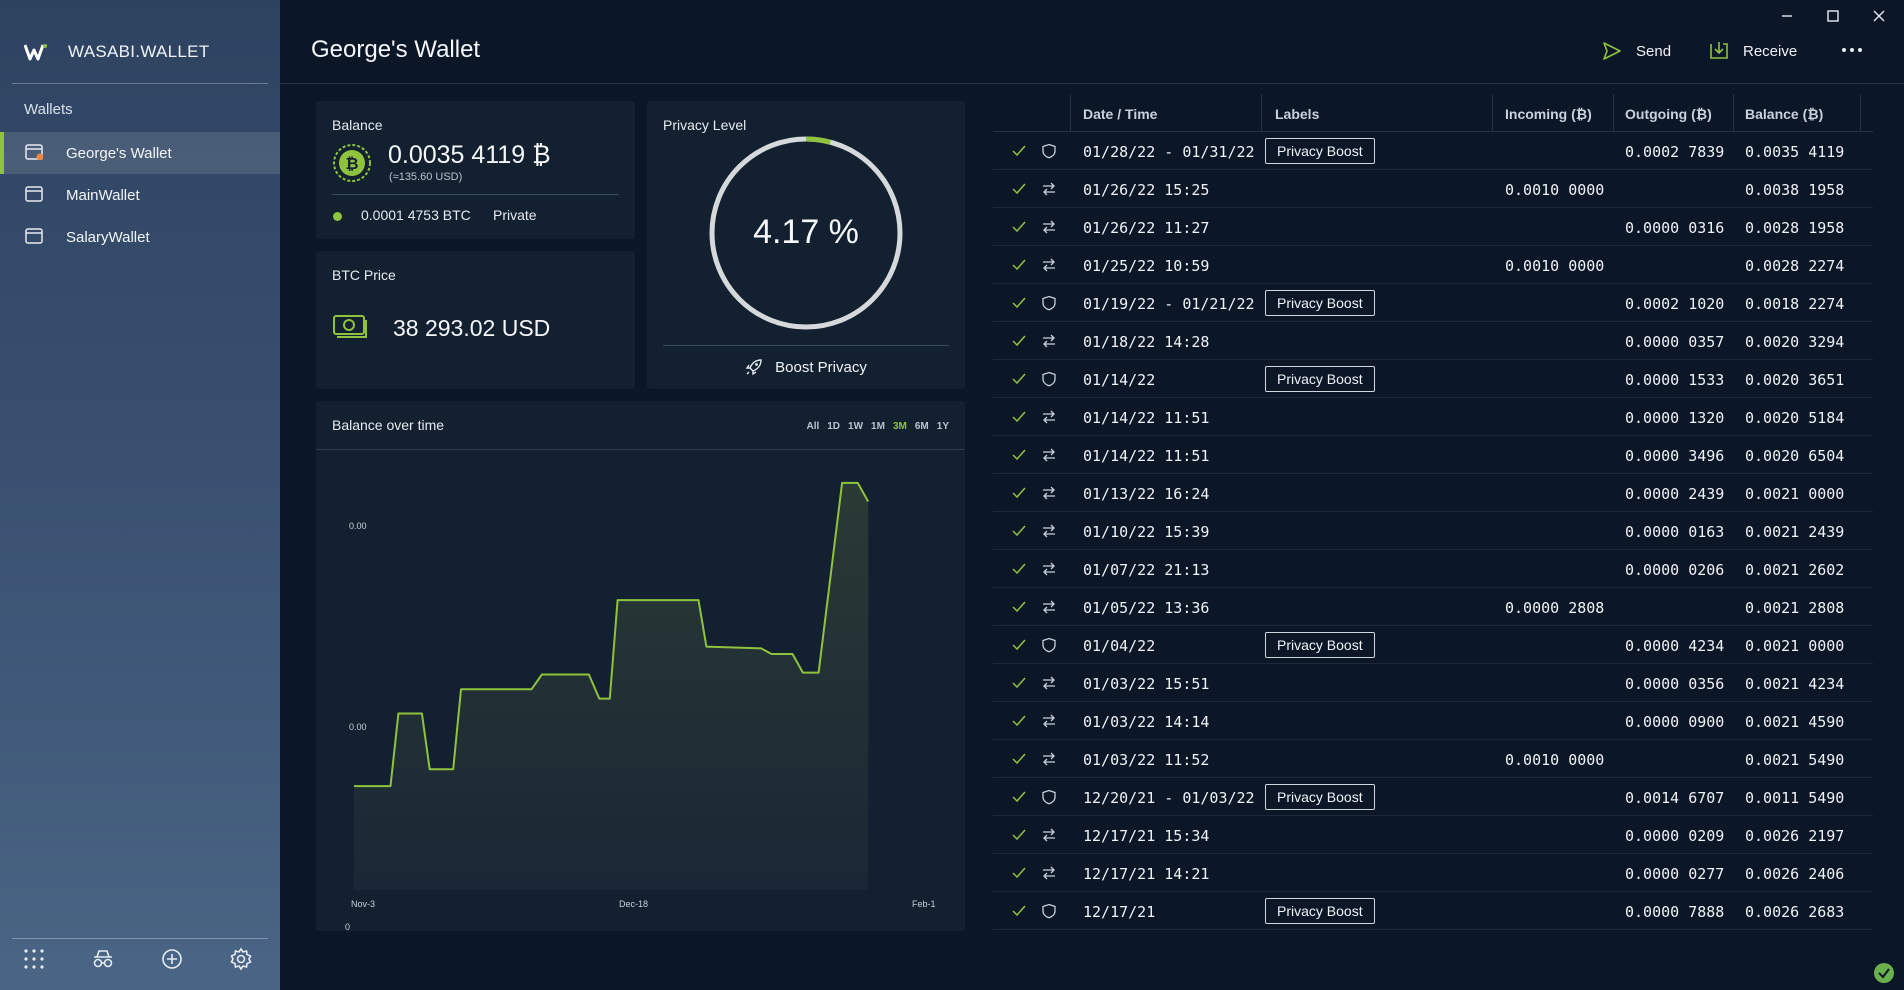 Image resolution: width=1904 pixels, height=990 pixels. I want to click on header: George's Wallet Send Receive, so click(1092, 42).